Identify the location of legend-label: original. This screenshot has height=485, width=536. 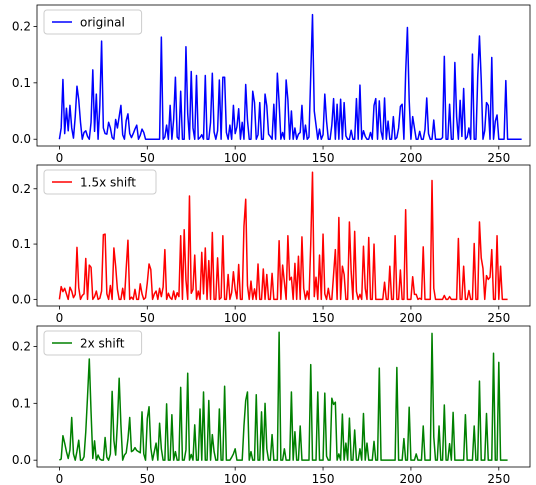
(102, 23).